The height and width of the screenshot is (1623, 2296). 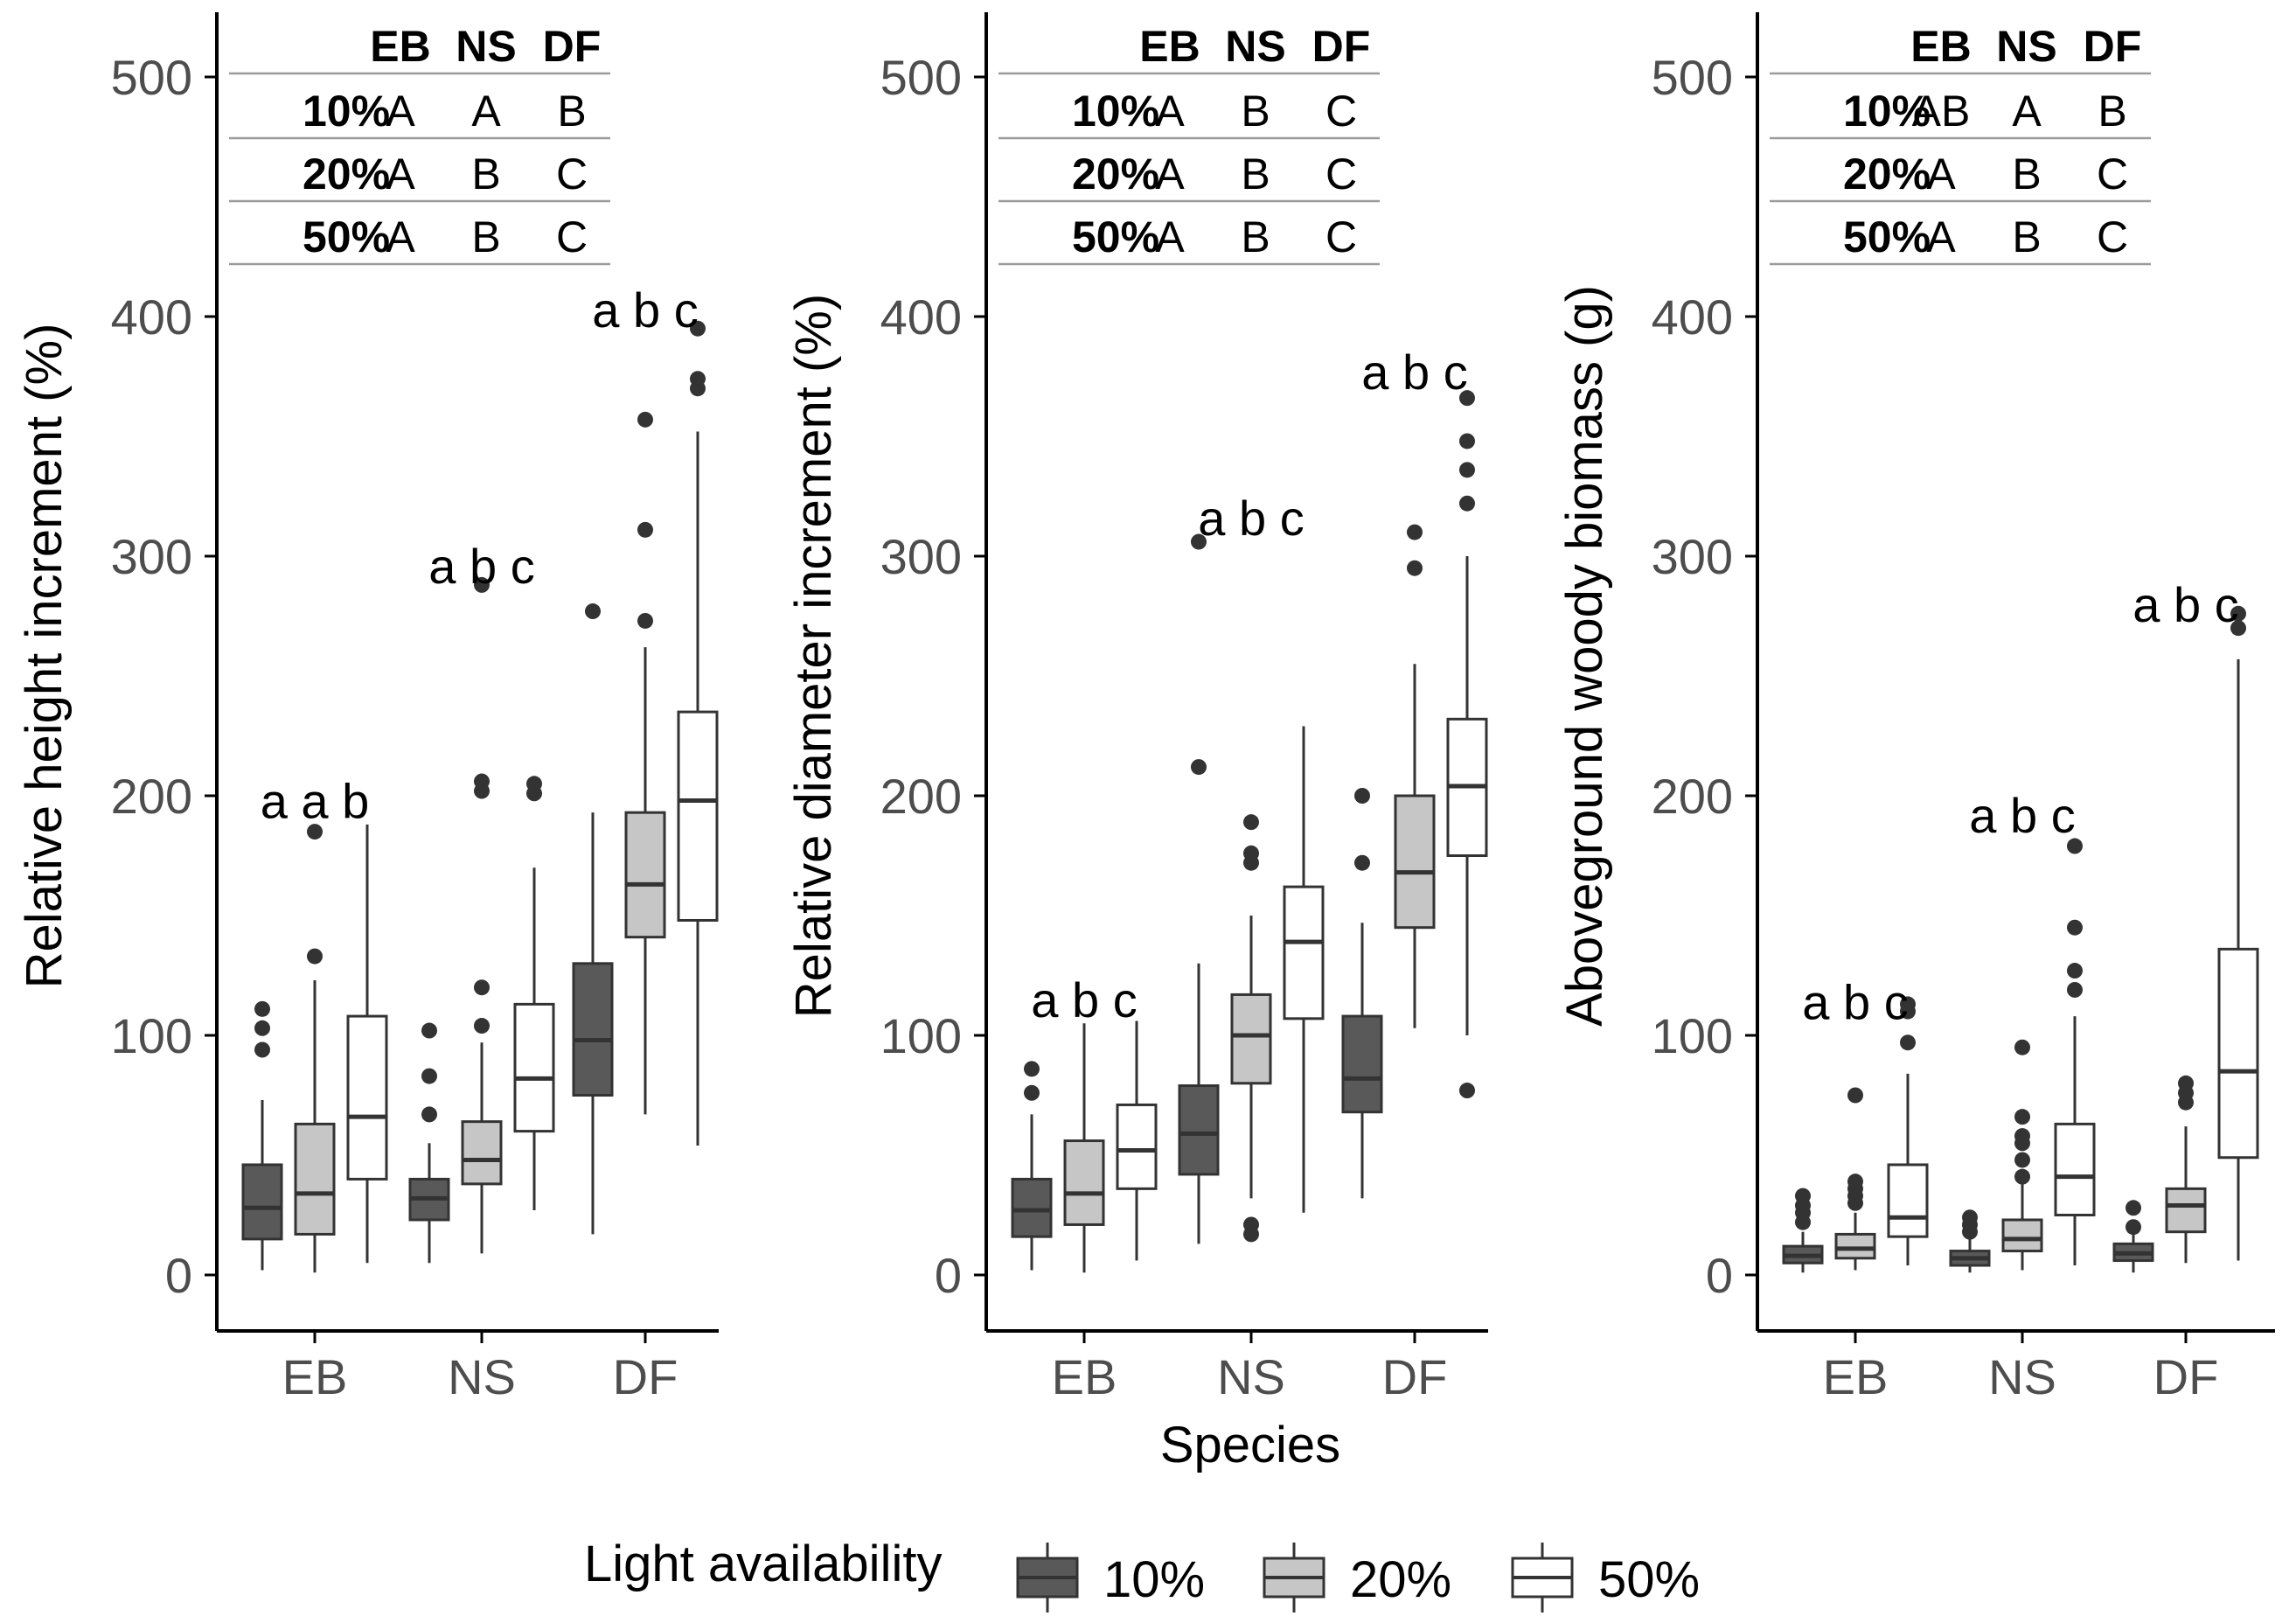 I want to click on y-tick-label: 200, so click(x=152, y=796).